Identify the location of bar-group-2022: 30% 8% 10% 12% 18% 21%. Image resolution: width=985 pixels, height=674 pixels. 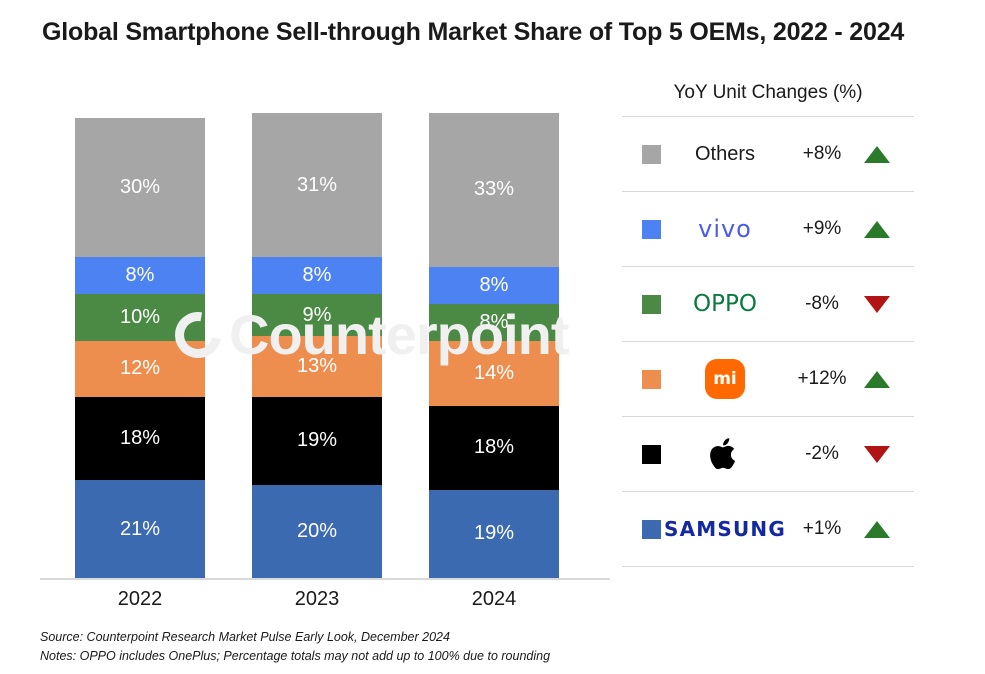
(140, 345).